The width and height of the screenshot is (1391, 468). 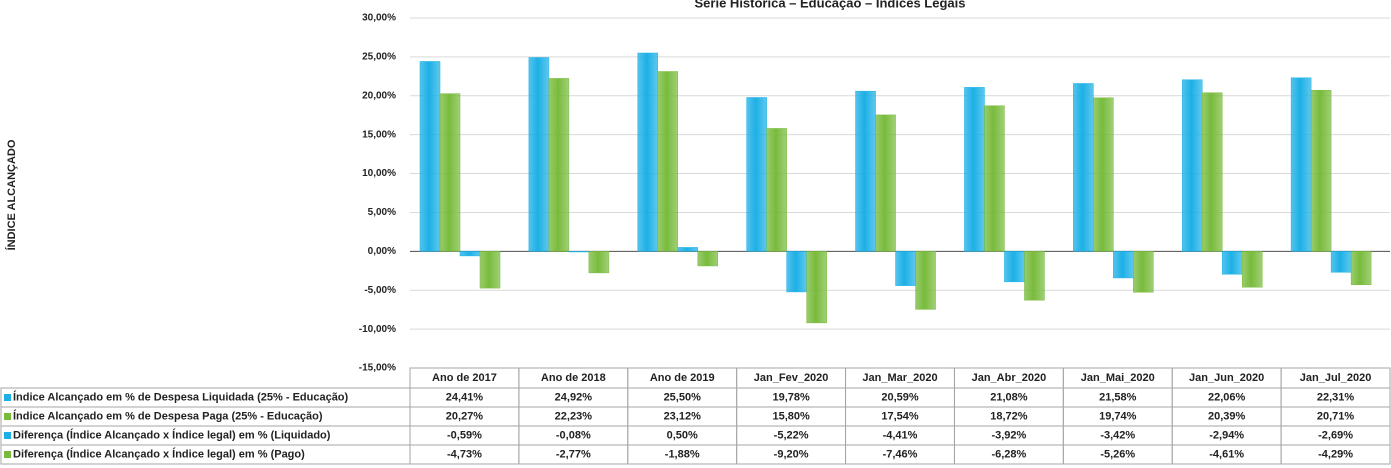 I want to click on table-value: 25,50%, so click(x=683, y=397).